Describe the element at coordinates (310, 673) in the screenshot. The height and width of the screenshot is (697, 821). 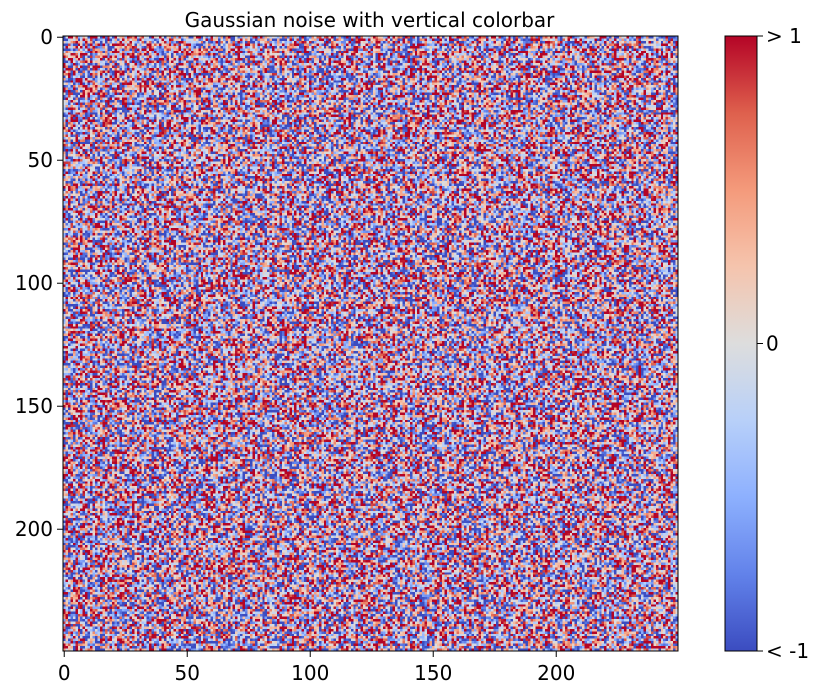
I see `x-tick-label: 100` at that location.